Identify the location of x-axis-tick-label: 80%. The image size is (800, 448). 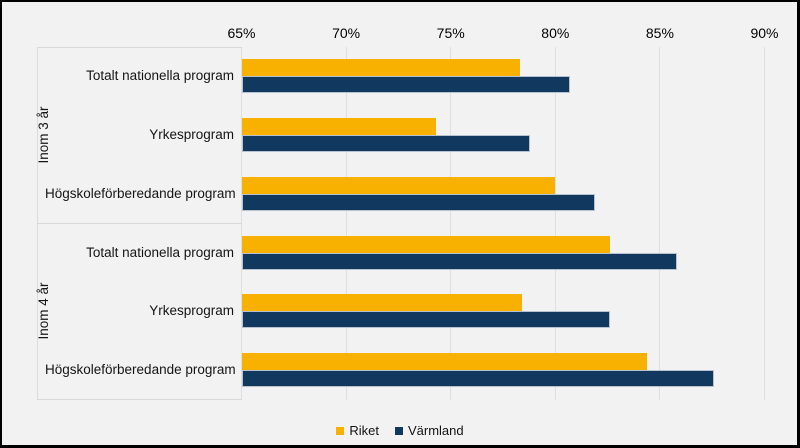
(555, 33).